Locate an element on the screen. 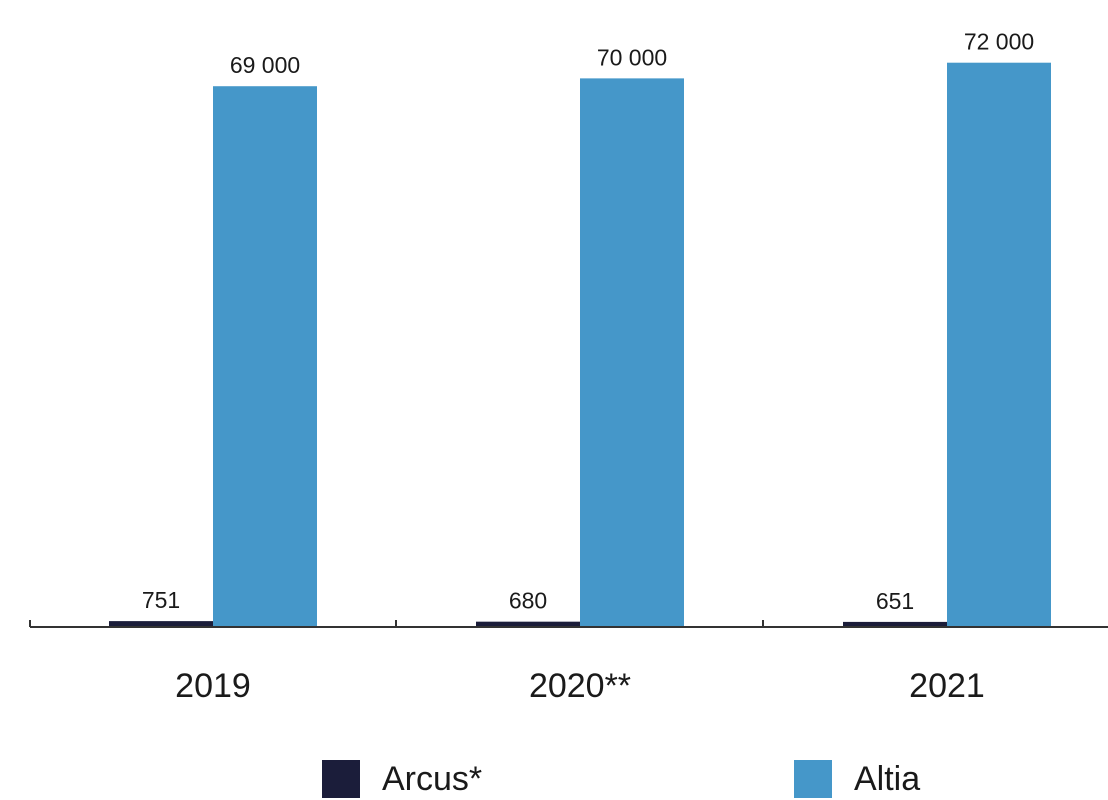 This screenshot has height=800, width=1108. category-labels: 2019 2020** 2021 is located at coordinates (580, 686).